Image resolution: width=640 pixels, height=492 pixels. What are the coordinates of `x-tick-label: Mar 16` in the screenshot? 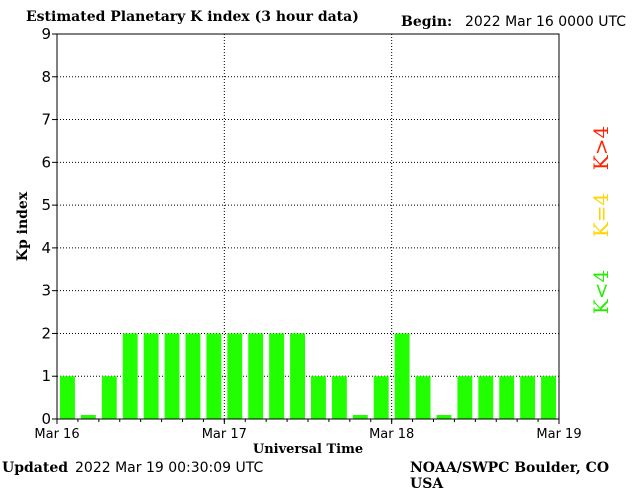 It's located at (56, 434).